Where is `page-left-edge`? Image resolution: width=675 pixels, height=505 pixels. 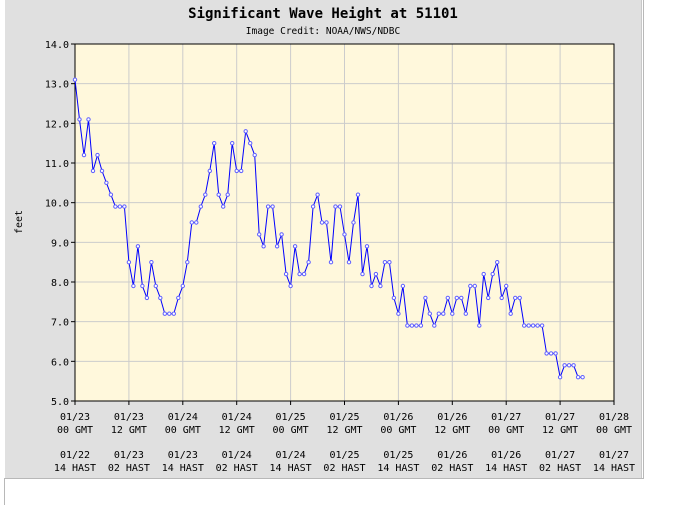
page-left-edge is located at coordinates (4, 491).